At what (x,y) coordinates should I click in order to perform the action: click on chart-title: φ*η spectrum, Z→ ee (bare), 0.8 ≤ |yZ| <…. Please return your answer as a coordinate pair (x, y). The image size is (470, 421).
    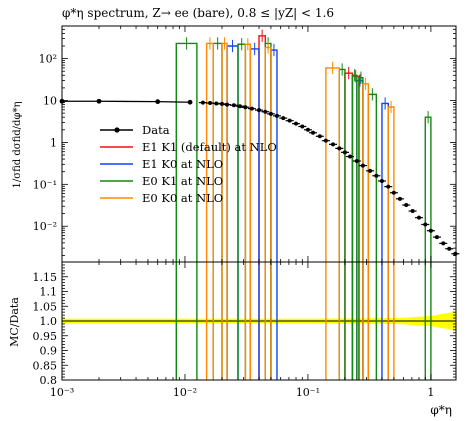
    Looking at the image, I should click on (198, 13).